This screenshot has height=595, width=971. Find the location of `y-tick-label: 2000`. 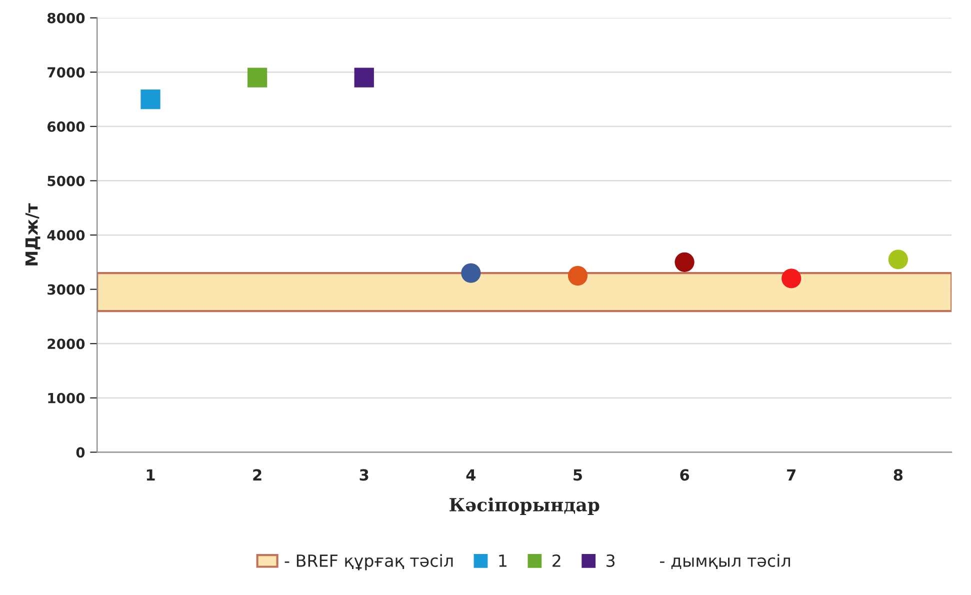

y-tick-label: 2000 is located at coordinates (66, 344).